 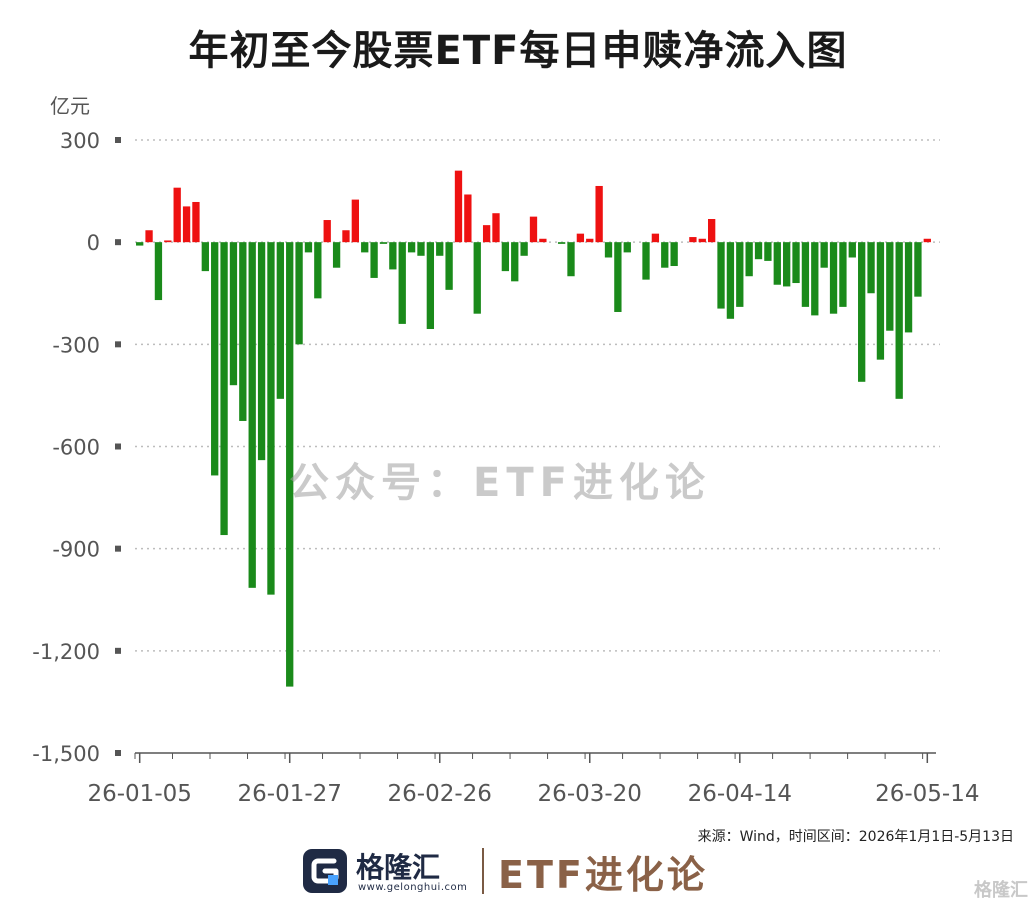 I want to click on y-tick-label: -600, so click(x=76, y=448).